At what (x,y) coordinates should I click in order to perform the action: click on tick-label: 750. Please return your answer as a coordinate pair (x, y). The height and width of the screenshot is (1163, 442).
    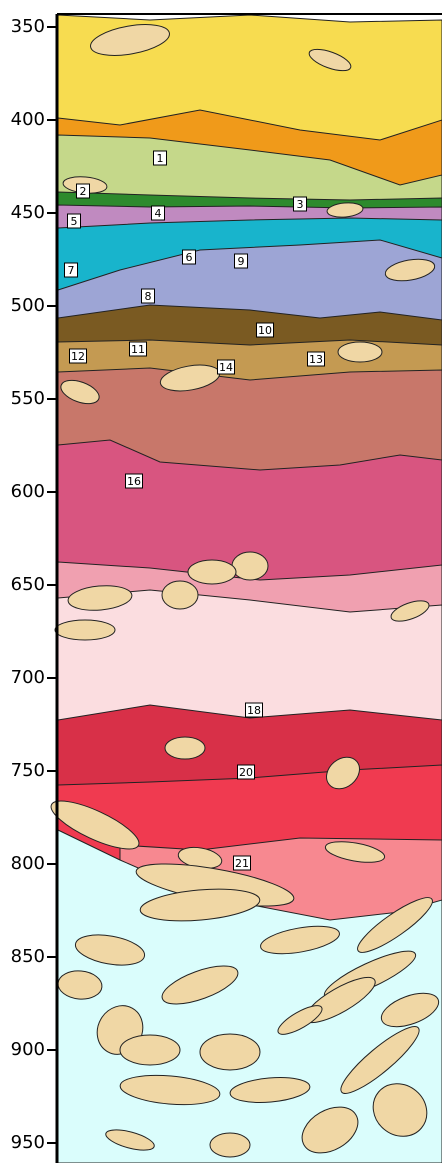
    Looking at the image, I should click on (28, 770).